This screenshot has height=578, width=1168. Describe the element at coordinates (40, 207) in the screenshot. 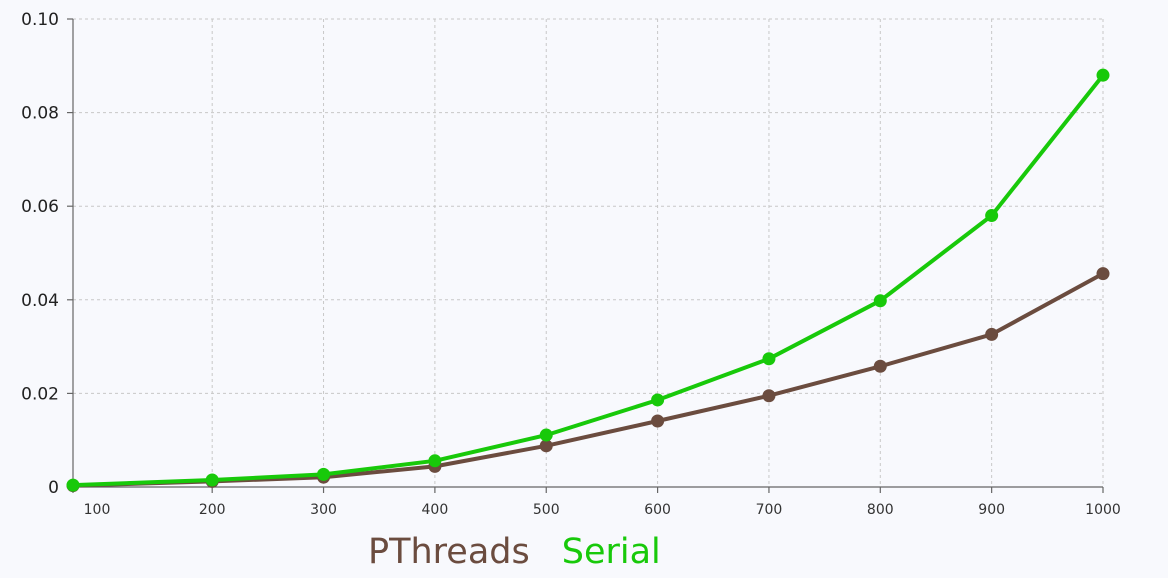

I see `y-tick-label: 0.06` at that location.